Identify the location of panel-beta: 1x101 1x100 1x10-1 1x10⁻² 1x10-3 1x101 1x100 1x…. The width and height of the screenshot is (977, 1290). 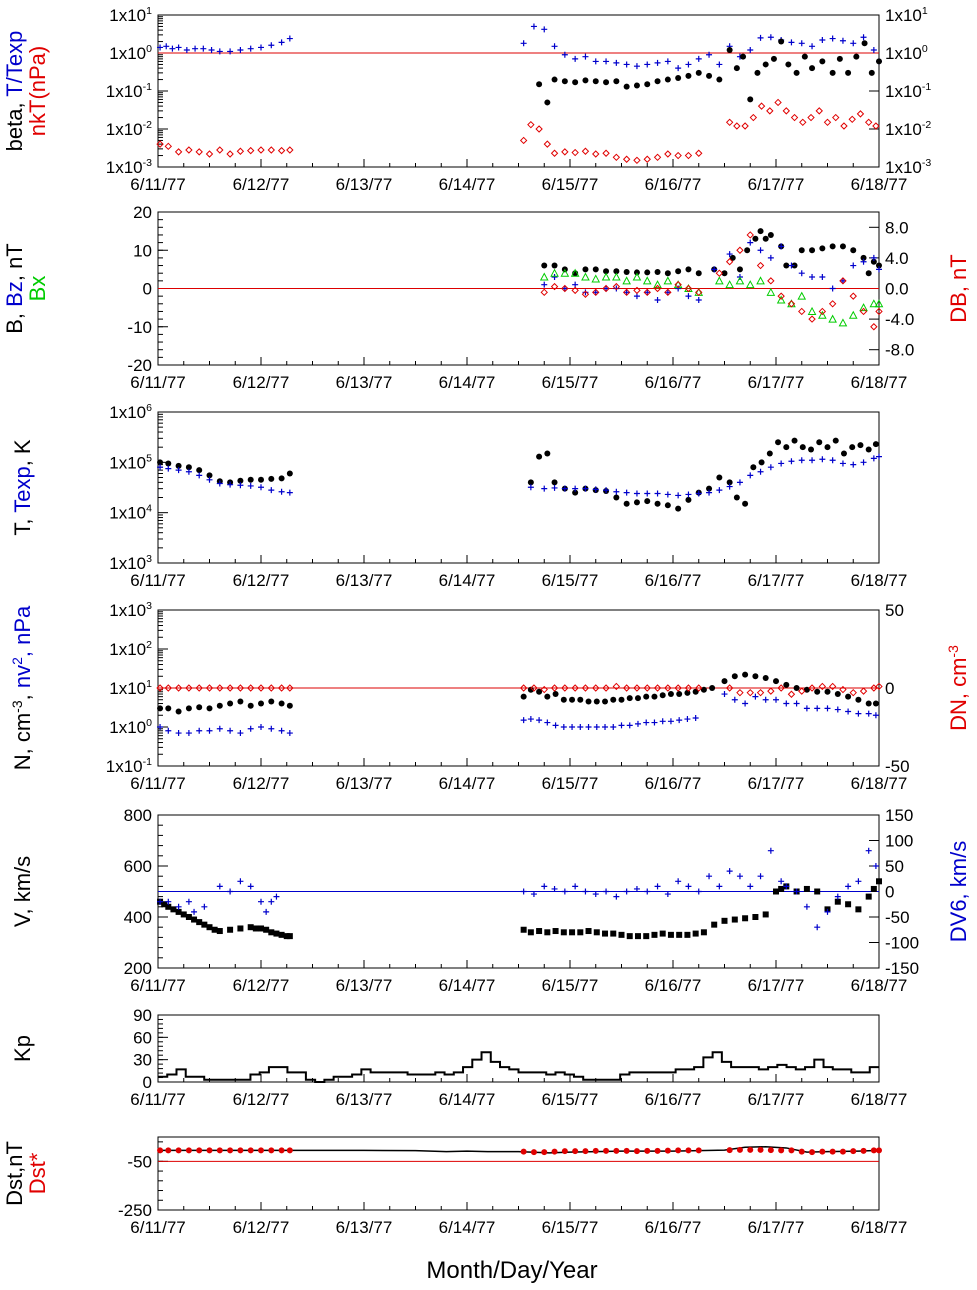
(466, 99).